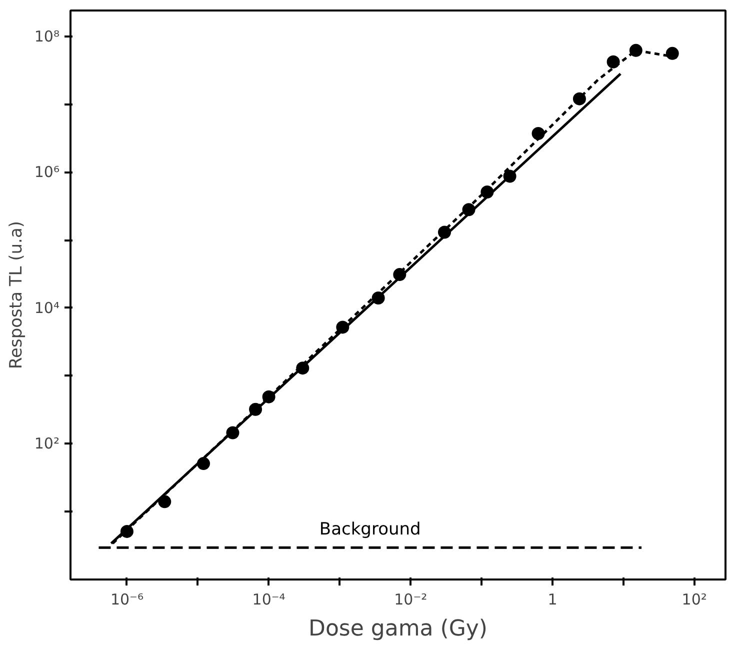 The width and height of the screenshot is (735, 654). What do you see at coordinates (47, 172) in the screenshot?
I see `y-tick-label: 10⁶` at bounding box center [47, 172].